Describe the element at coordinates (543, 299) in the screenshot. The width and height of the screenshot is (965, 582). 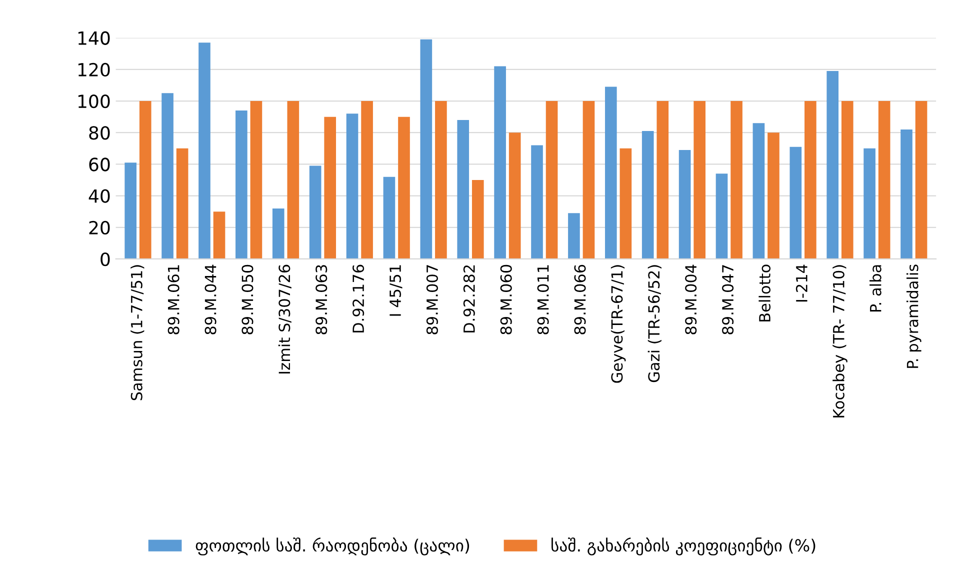
I see `x-tick-label: 89.M.011` at that location.